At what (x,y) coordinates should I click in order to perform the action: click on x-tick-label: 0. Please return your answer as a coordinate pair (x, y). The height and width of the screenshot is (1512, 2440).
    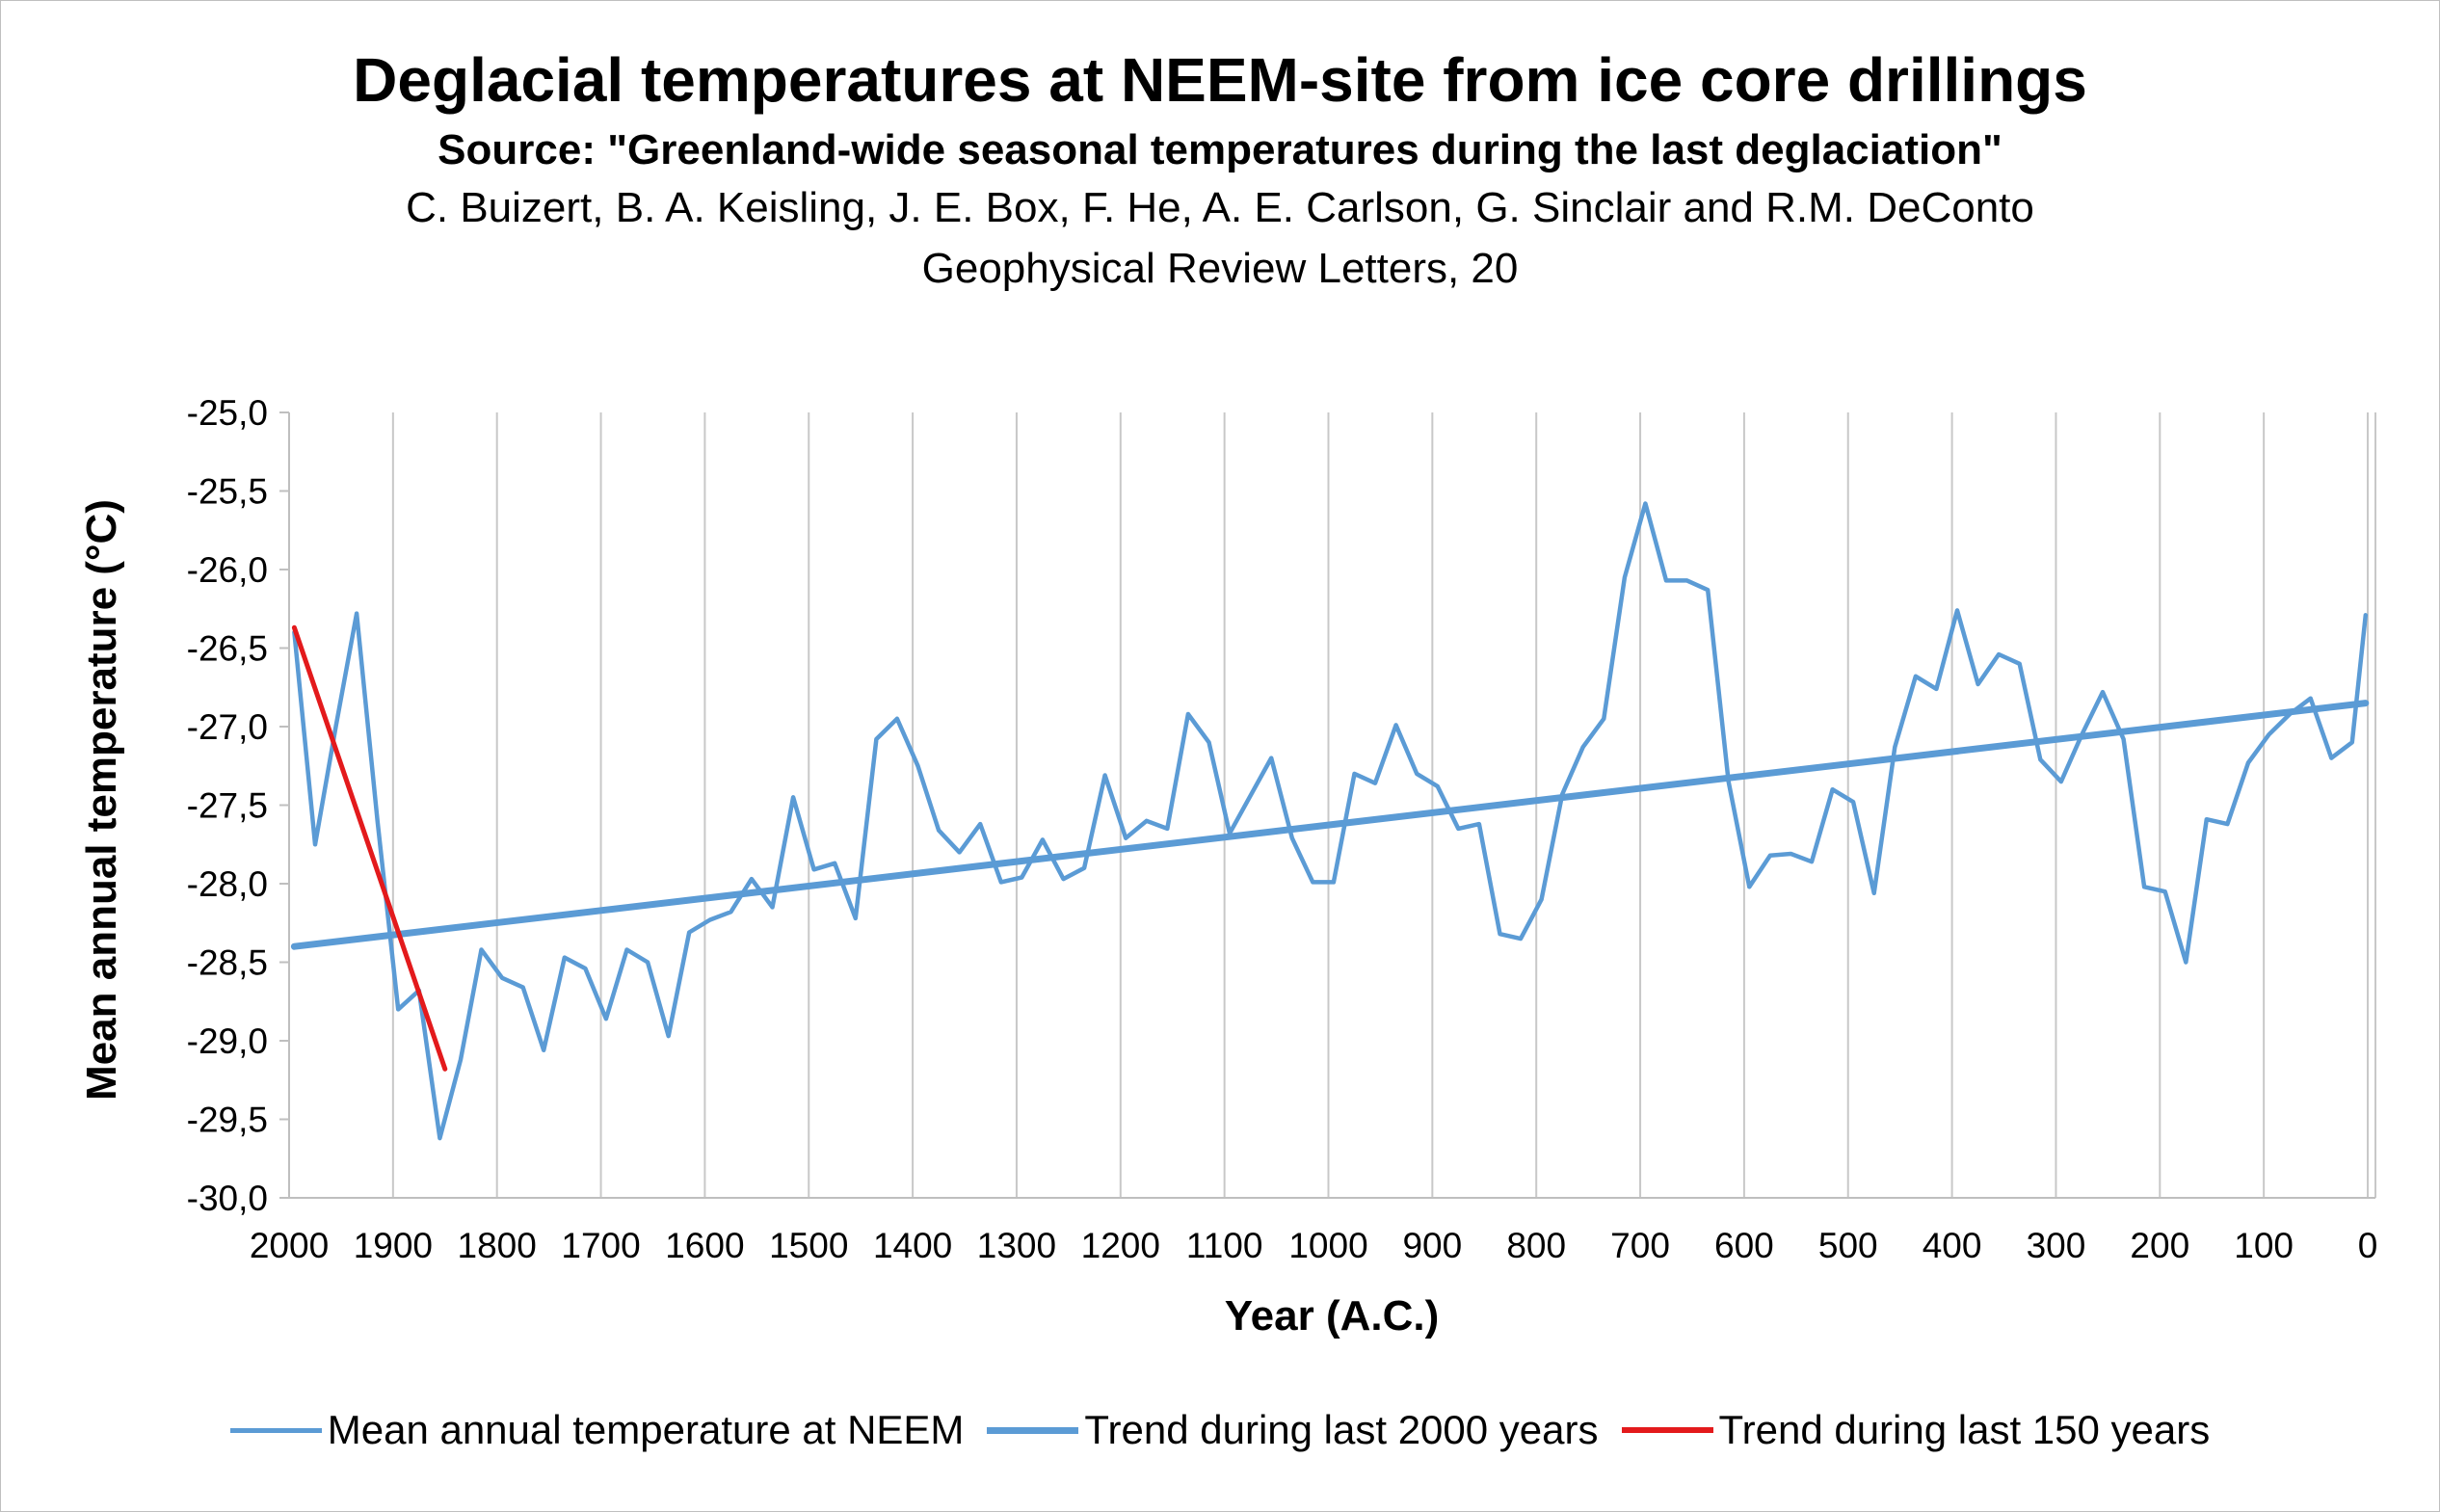
    Looking at the image, I should click on (2368, 1245).